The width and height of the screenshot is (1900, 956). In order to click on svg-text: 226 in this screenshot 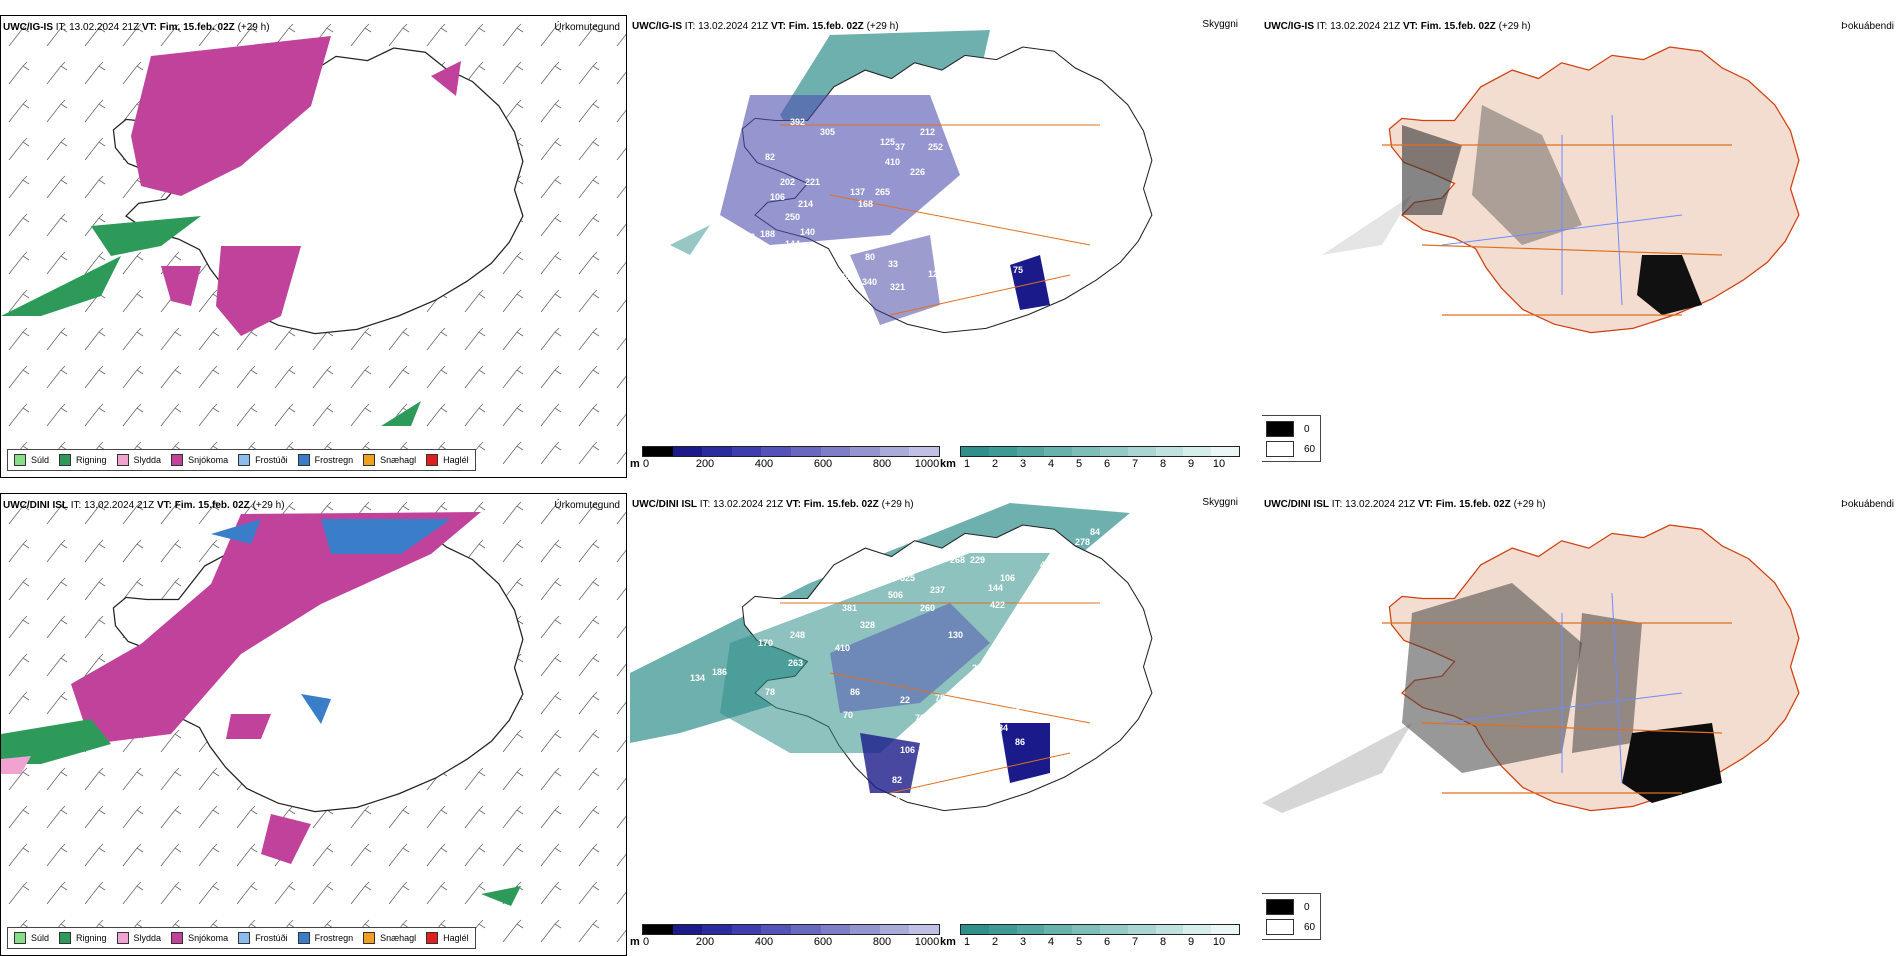, I will do `click(917, 172)`.